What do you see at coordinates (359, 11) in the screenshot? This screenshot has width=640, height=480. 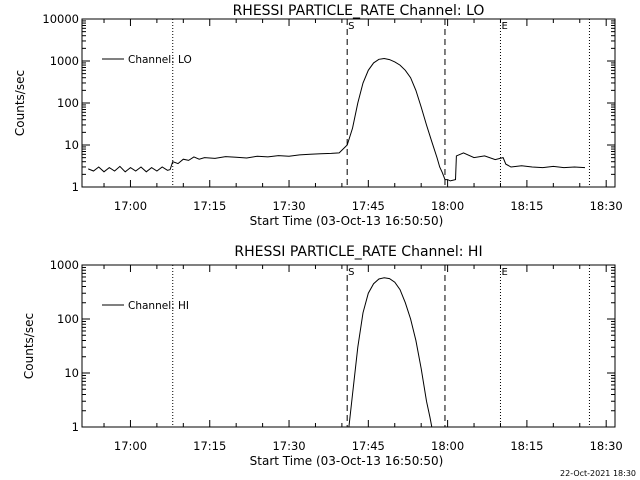 I see `chart-title: RHESSI PARTICLE_RATE Channel: LO` at bounding box center [359, 11].